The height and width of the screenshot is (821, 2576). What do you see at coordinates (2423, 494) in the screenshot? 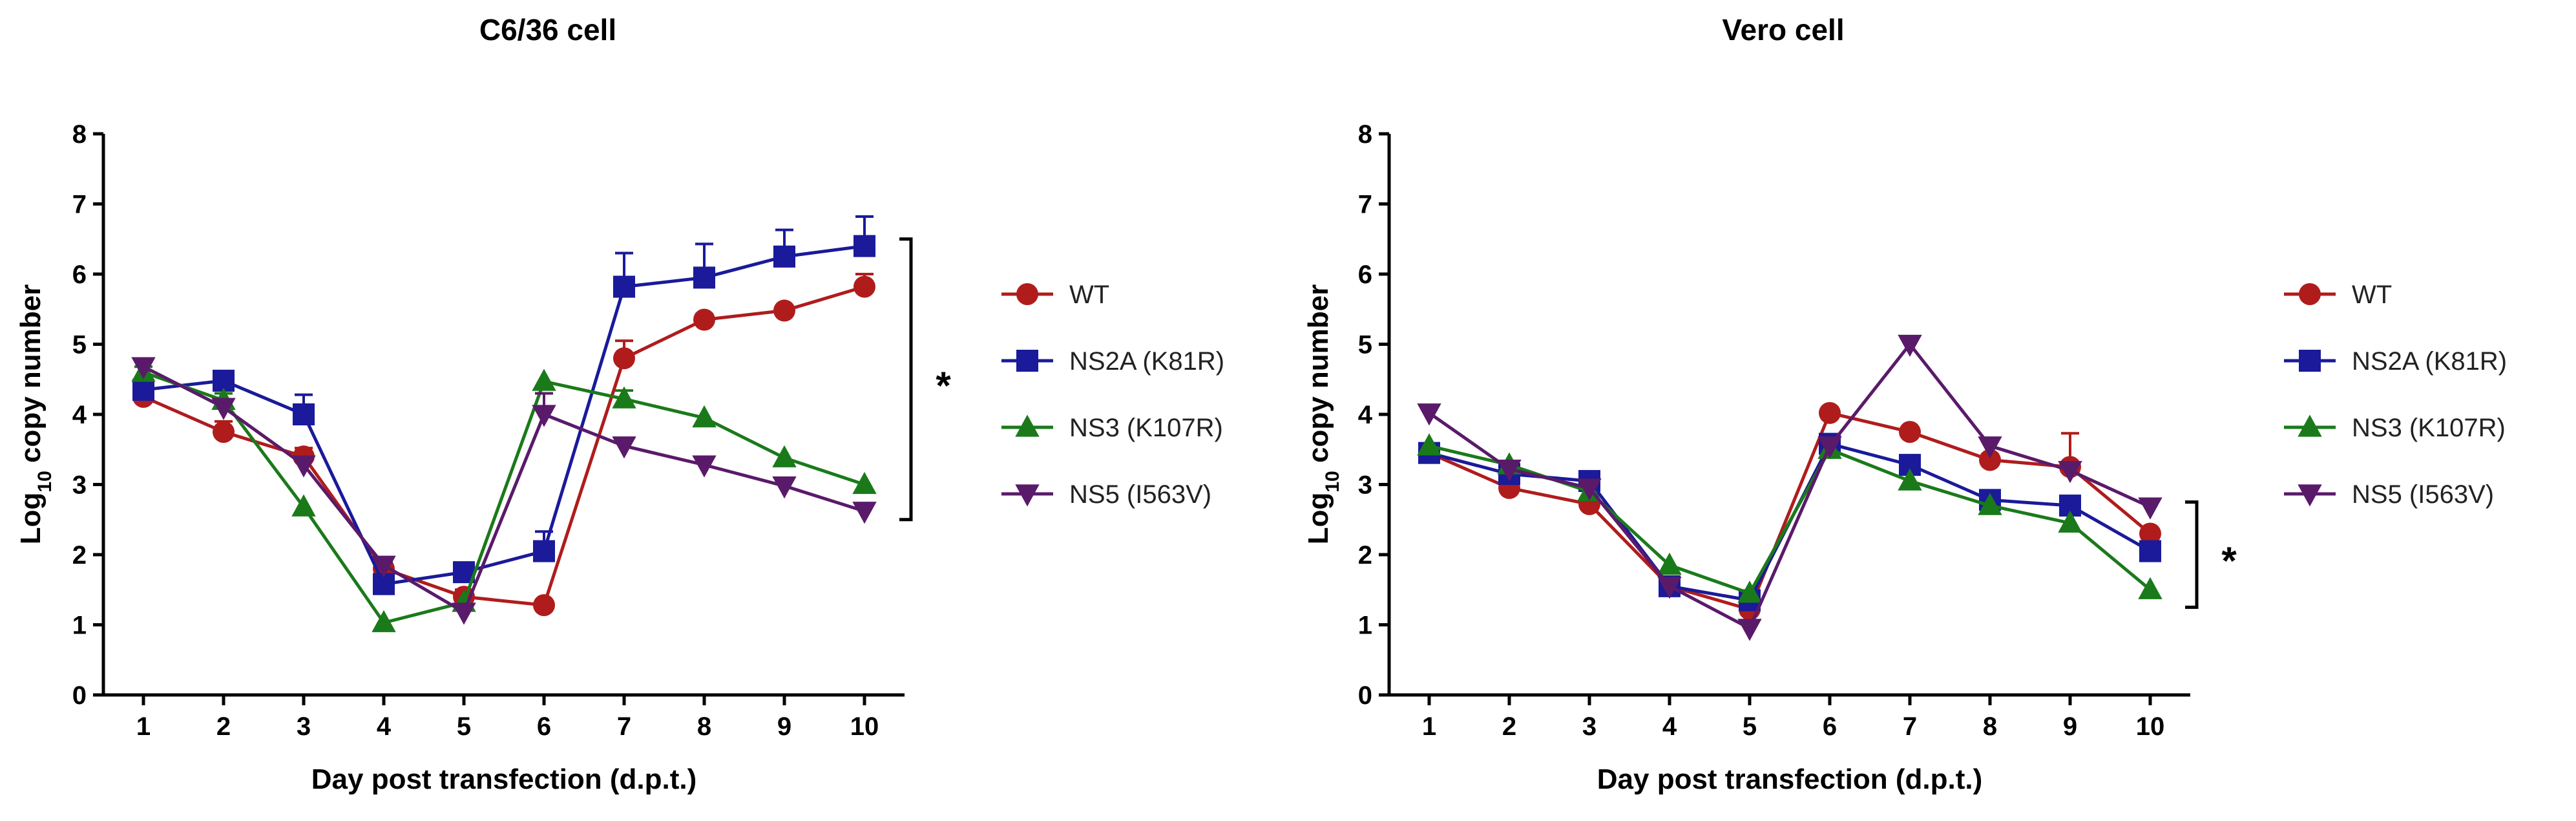
I see `legend-label: NS5 (I563V)` at bounding box center [2423, 494].